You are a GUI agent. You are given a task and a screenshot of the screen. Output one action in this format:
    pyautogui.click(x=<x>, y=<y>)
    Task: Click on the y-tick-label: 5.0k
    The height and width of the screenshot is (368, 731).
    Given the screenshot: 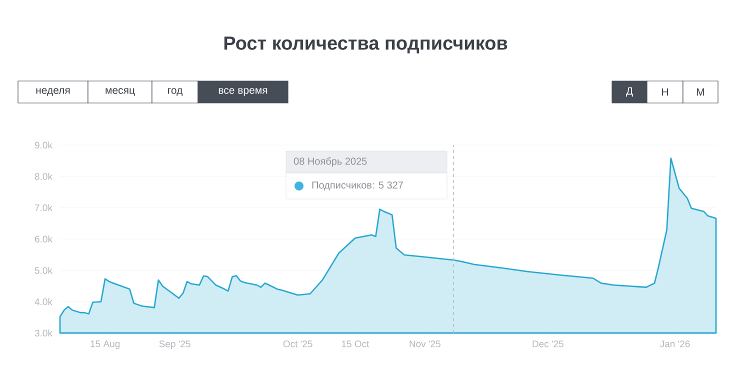 What is the action you would take?
    pyautogui.click(x=43, y=270)
    